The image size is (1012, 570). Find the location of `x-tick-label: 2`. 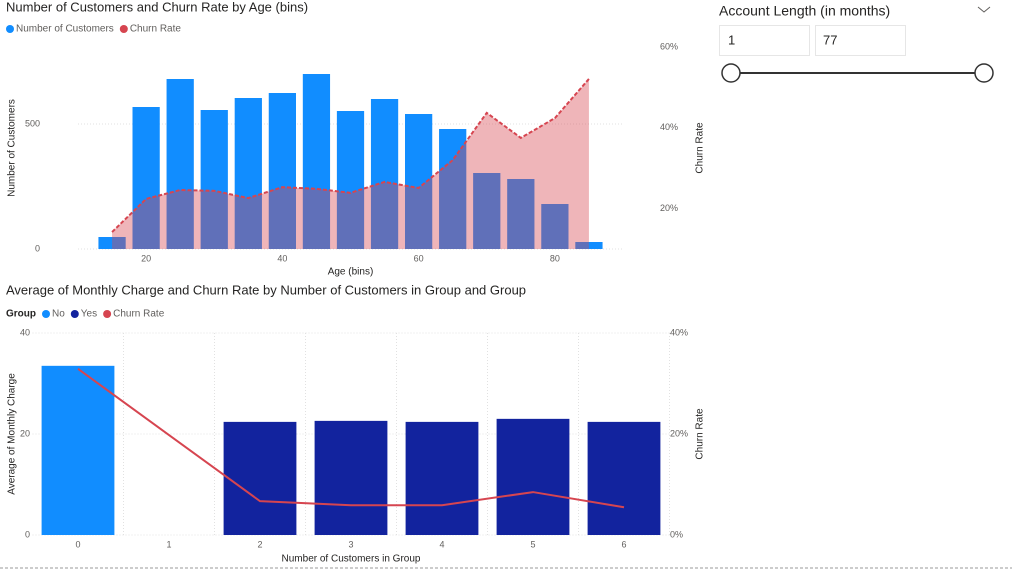

x-tick-label: 2 is located at coordinates (259, 544).